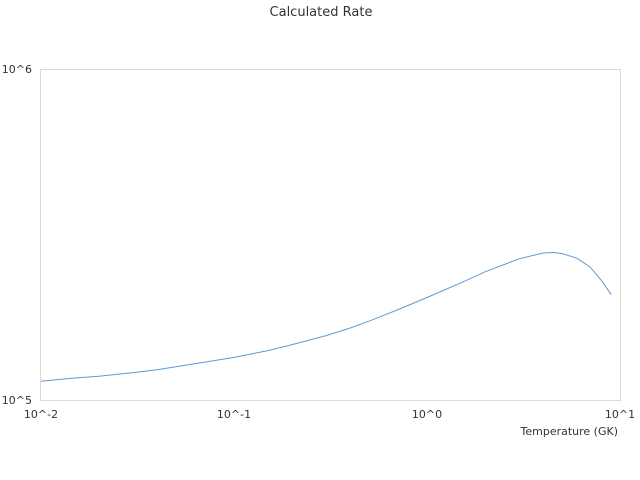  Describe the element at coordinates (427, 414) in the screenshot. I see `x-tick-label: 10^0` at that location.